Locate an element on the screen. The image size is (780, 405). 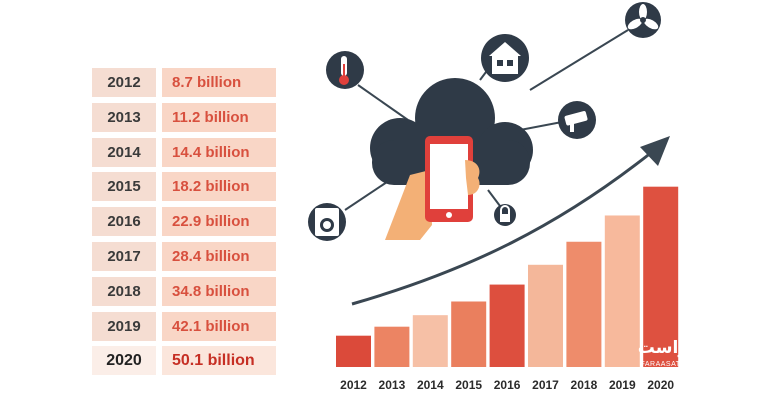
fan-icon is located at coordinates (643, 20).